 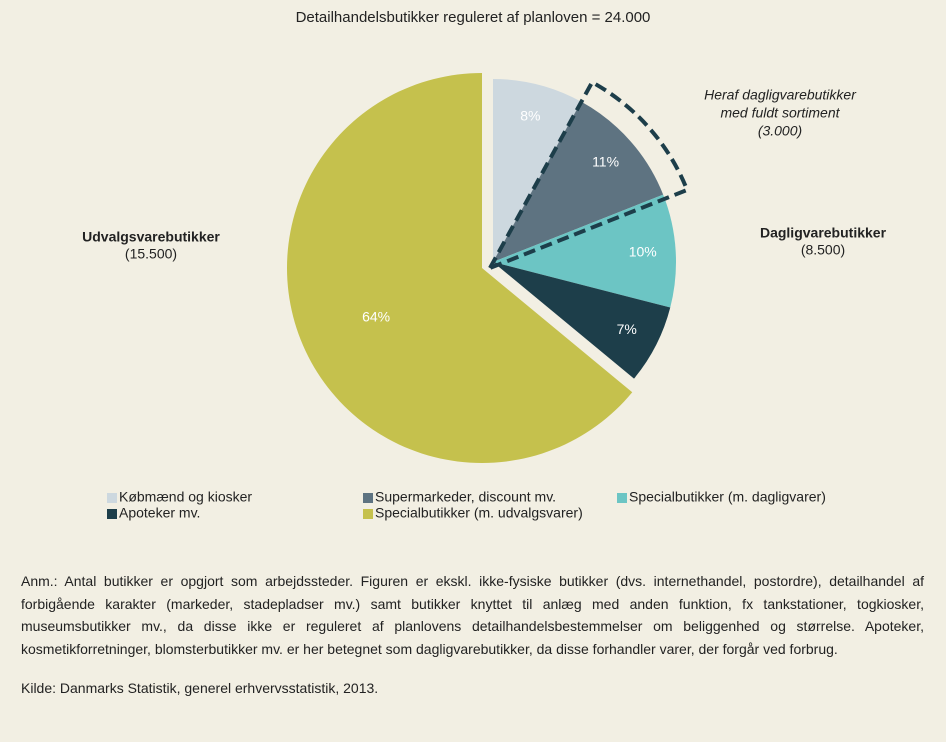 I want to click on legend-label: Supermarkeder, discount mv., so click(x=465, y=497).